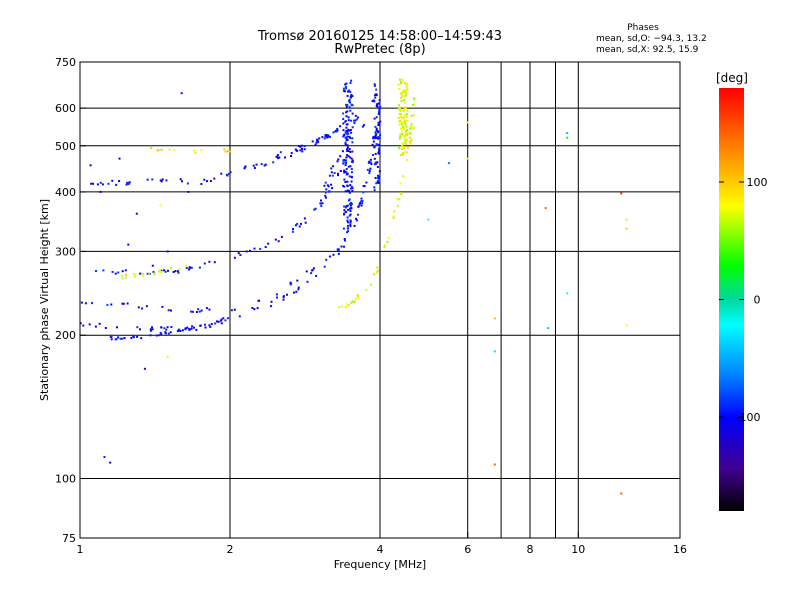 This screenshot has height=600, width=800. What do you see at coordinates (230, 549) in the screenshot?
I see `x-tick-label: 2` at bounding box center [230, 549].